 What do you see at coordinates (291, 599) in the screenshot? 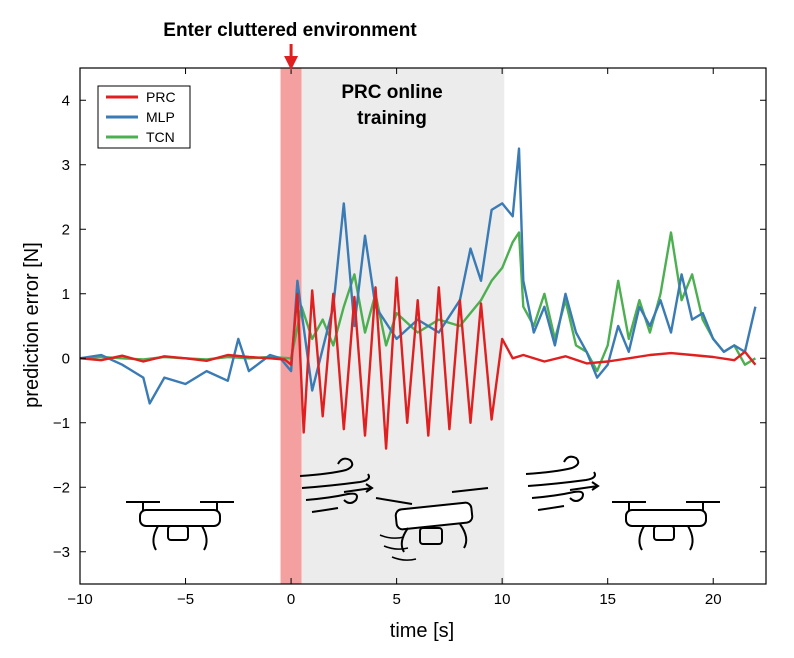
I see `x-tick-label: 0` at bounding box center [291, 599].